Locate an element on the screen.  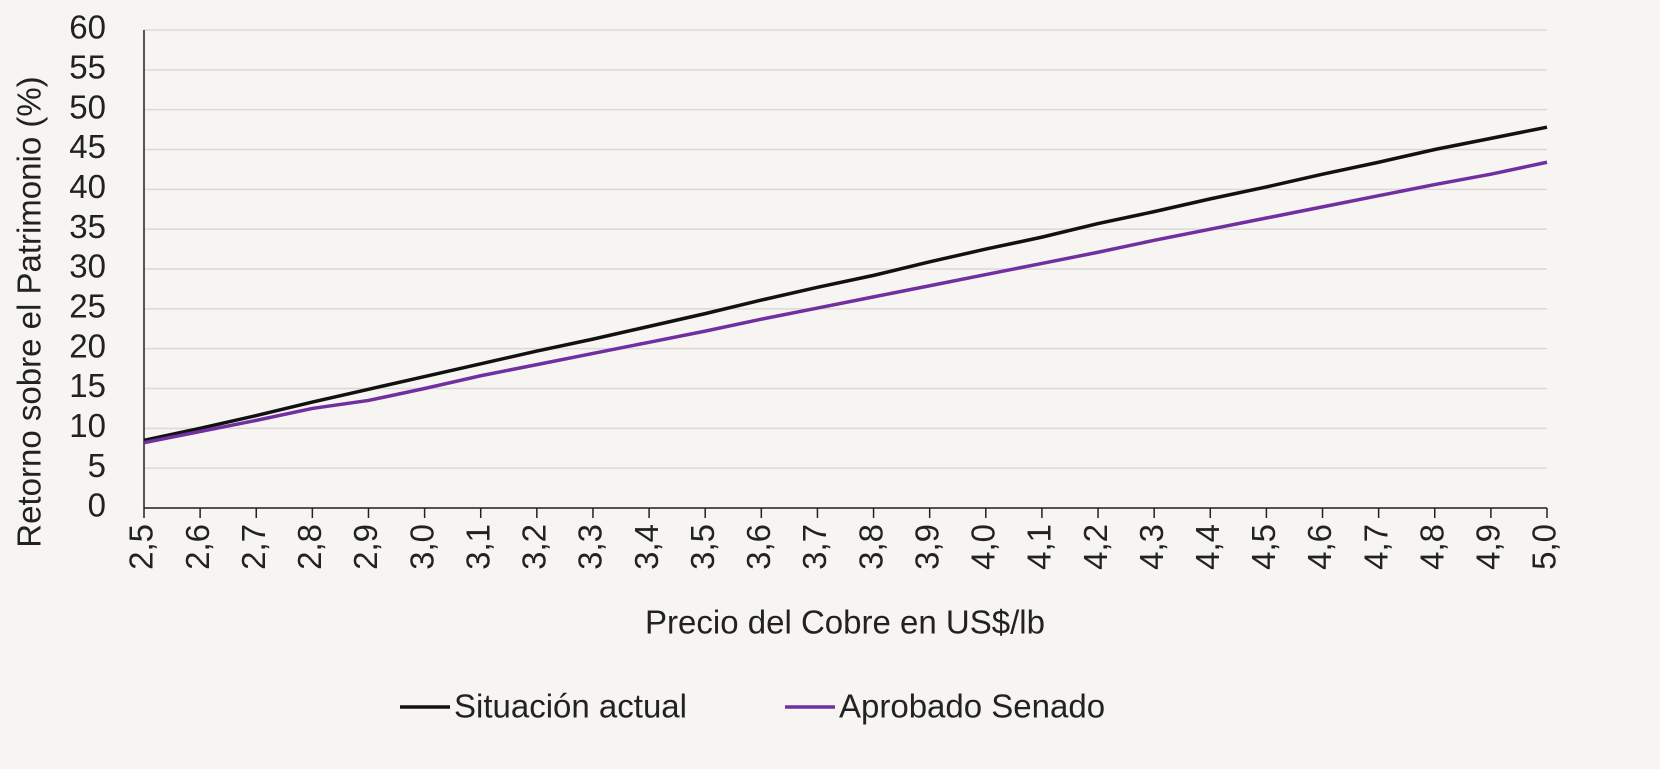
x-tick-label: 2,6 is located at coordinates (197, 547).